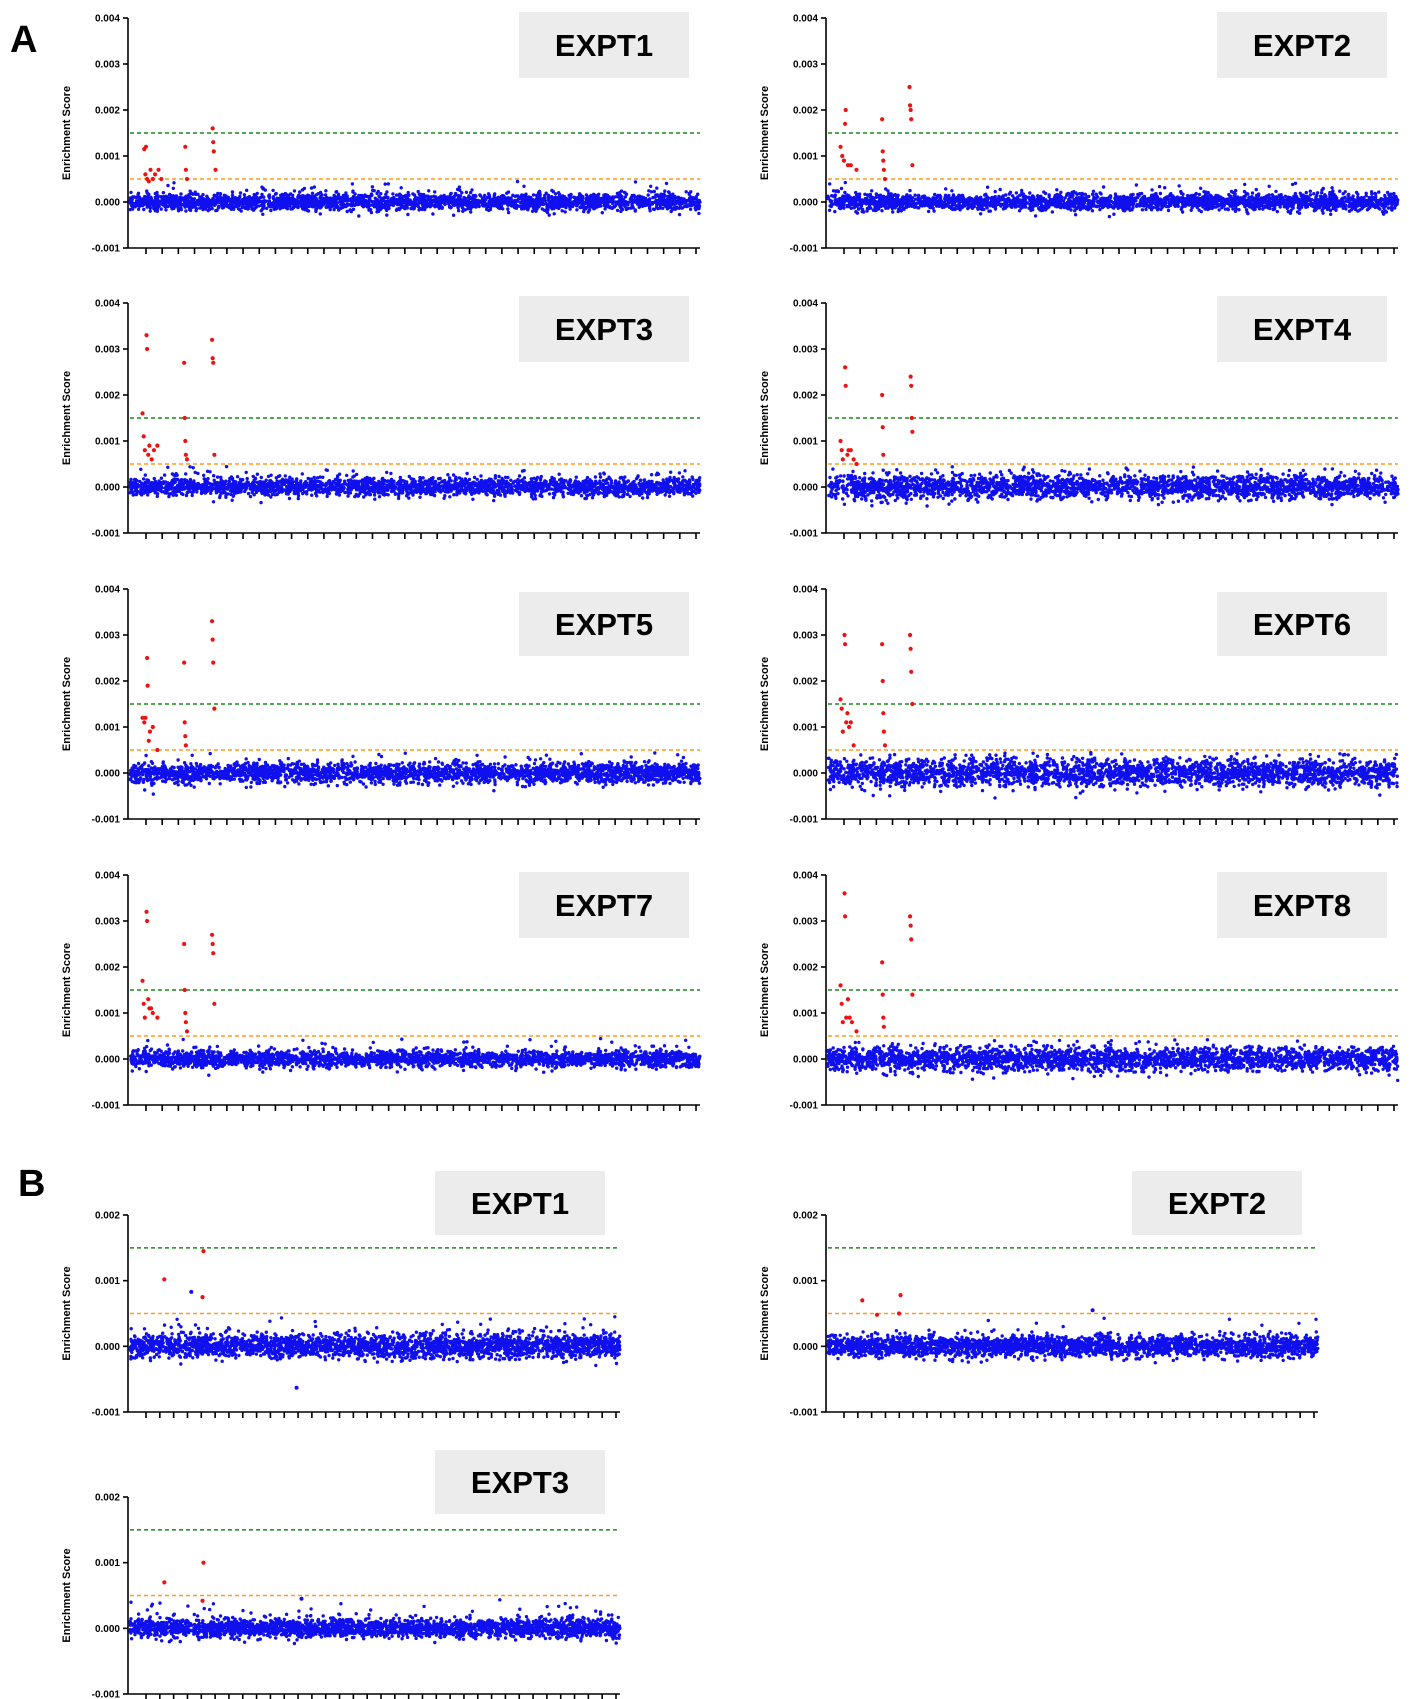  What do you see at coordinates (1302, 329) in the screenshot?
I see `chart-title: EXPT4` at bounding box center [1302, 329].